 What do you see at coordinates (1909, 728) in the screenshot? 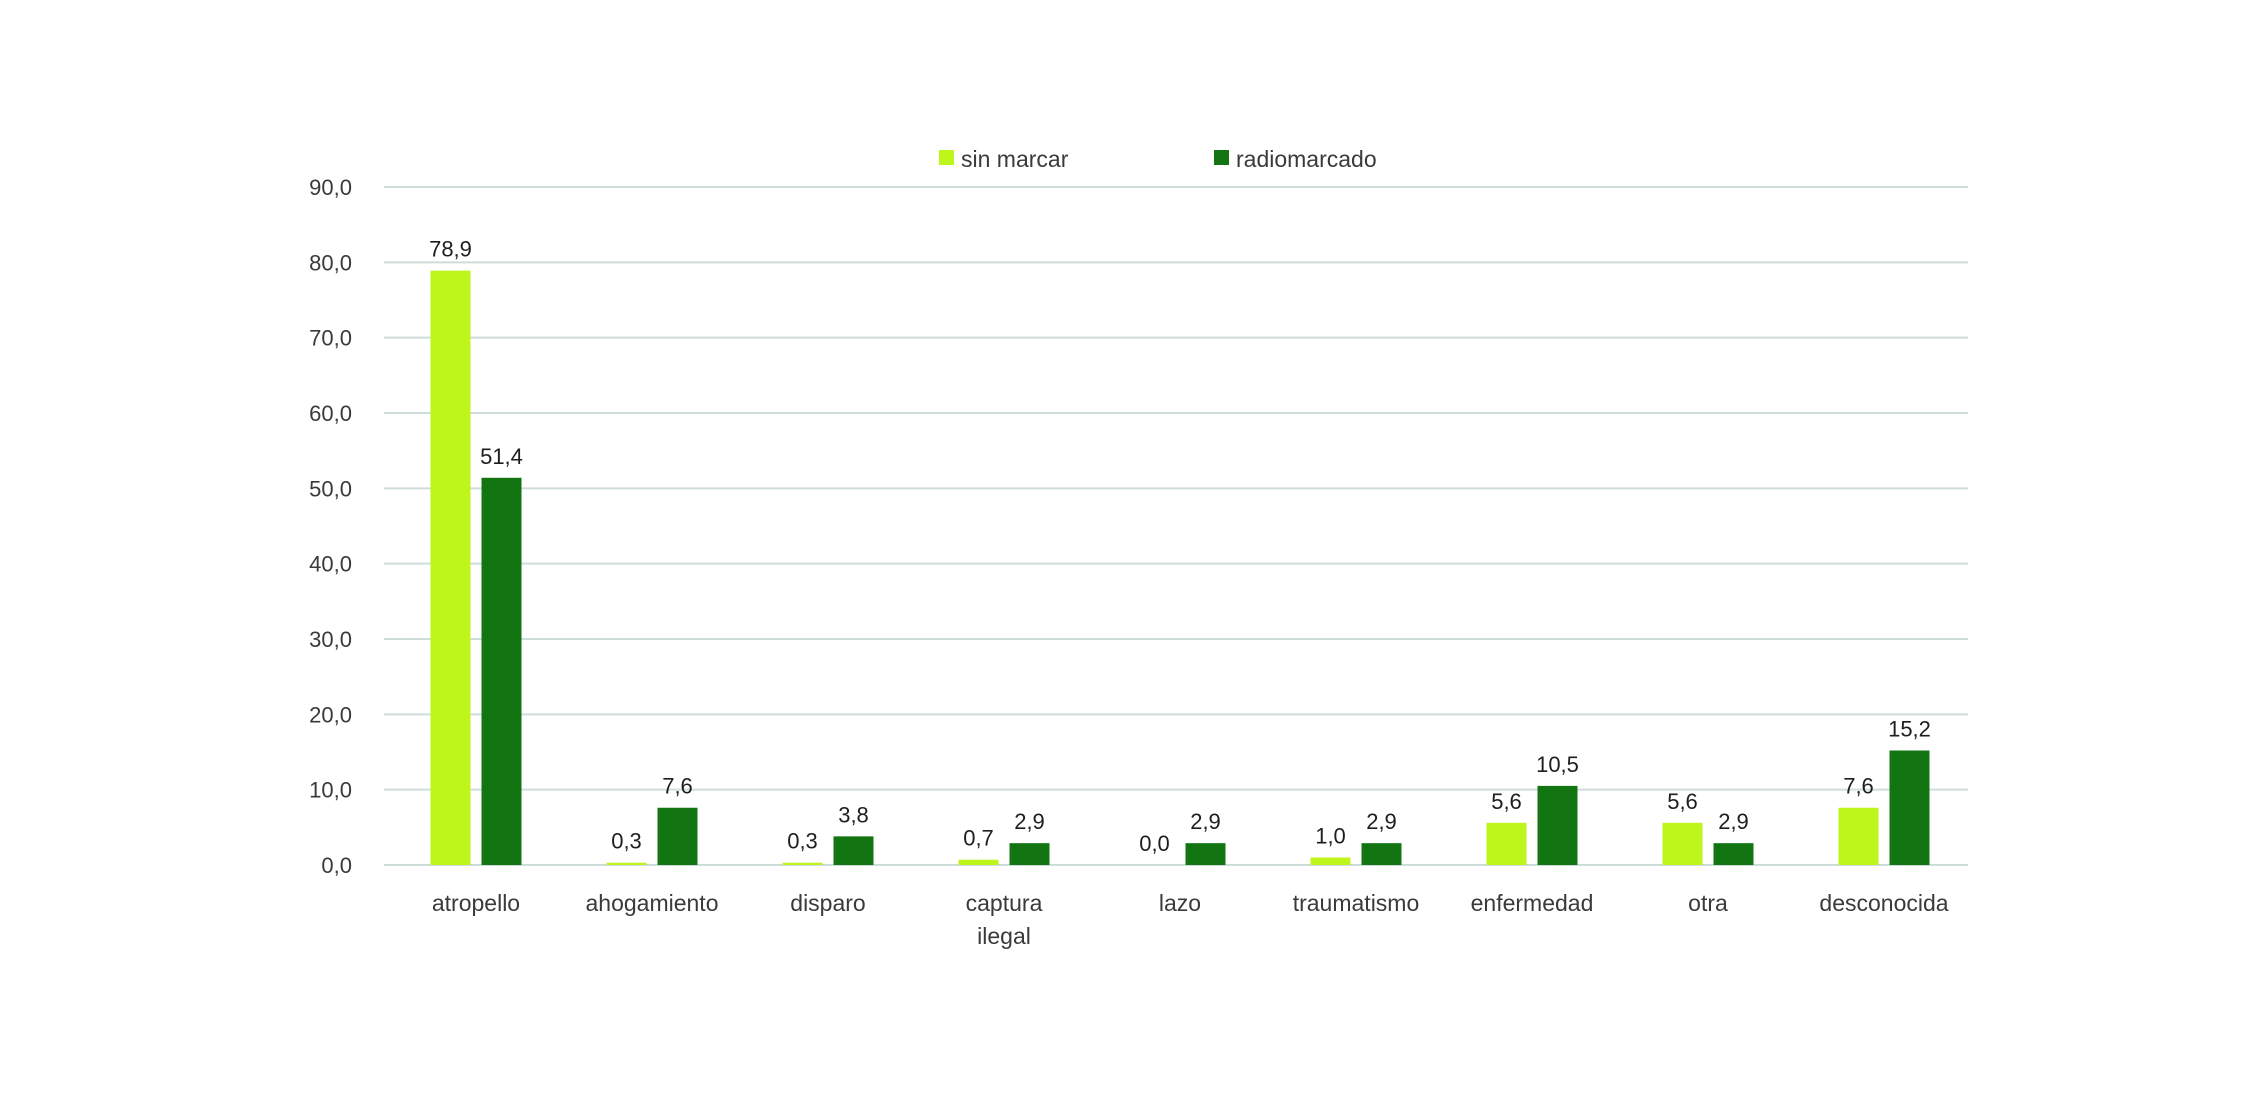
I see `data-label: 15,2` at bounding box center [1909, 728].